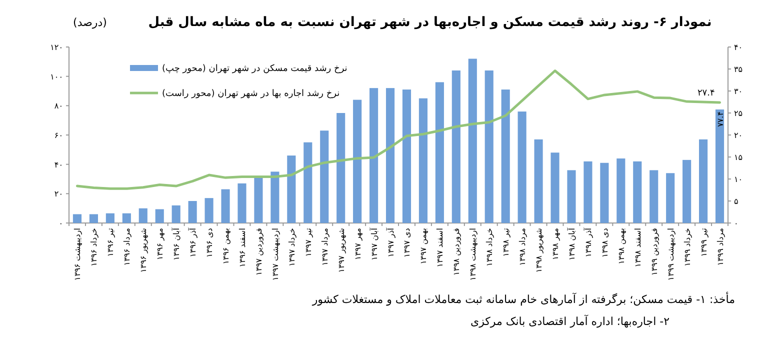 The width and height of the screenshot is (768, 338). I want to click on x-tick-label: دی ۱۳۹۸, so click(605, 243).